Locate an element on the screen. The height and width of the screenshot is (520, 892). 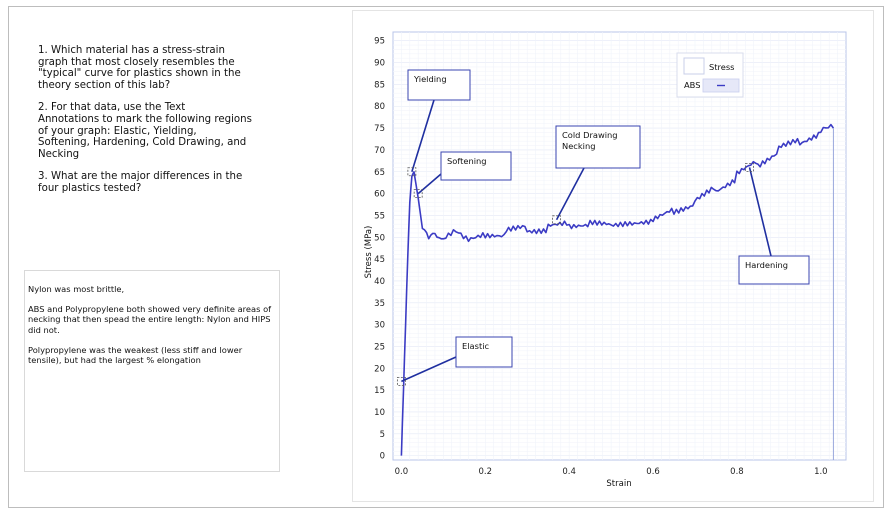
x-tick-label: 1.0 is located at coordinates (821, 472).